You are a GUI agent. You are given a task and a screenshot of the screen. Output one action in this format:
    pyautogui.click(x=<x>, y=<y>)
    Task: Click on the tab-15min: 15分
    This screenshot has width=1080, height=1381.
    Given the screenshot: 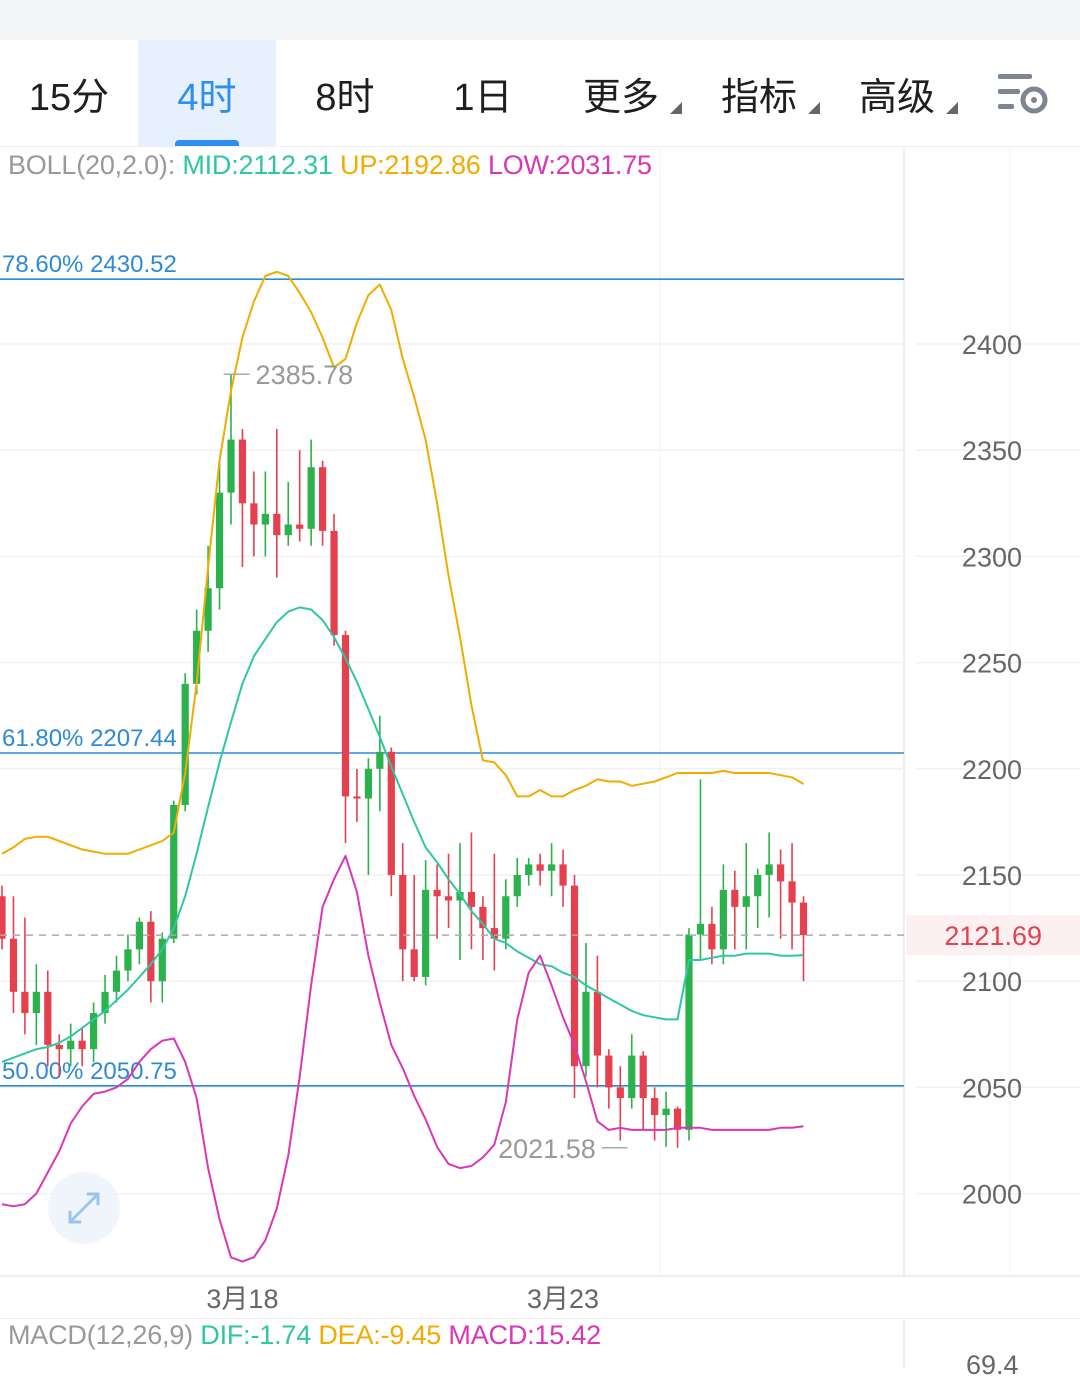 What is the action you would take?
    pyautogui.click(x=69, y=93)
    